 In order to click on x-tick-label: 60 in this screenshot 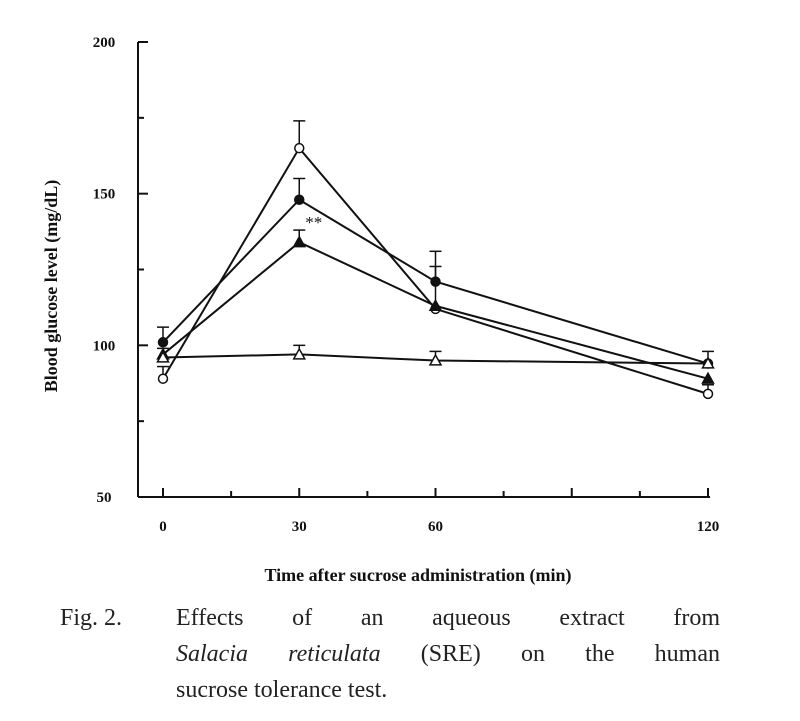, I will do `click(435, 527)`.